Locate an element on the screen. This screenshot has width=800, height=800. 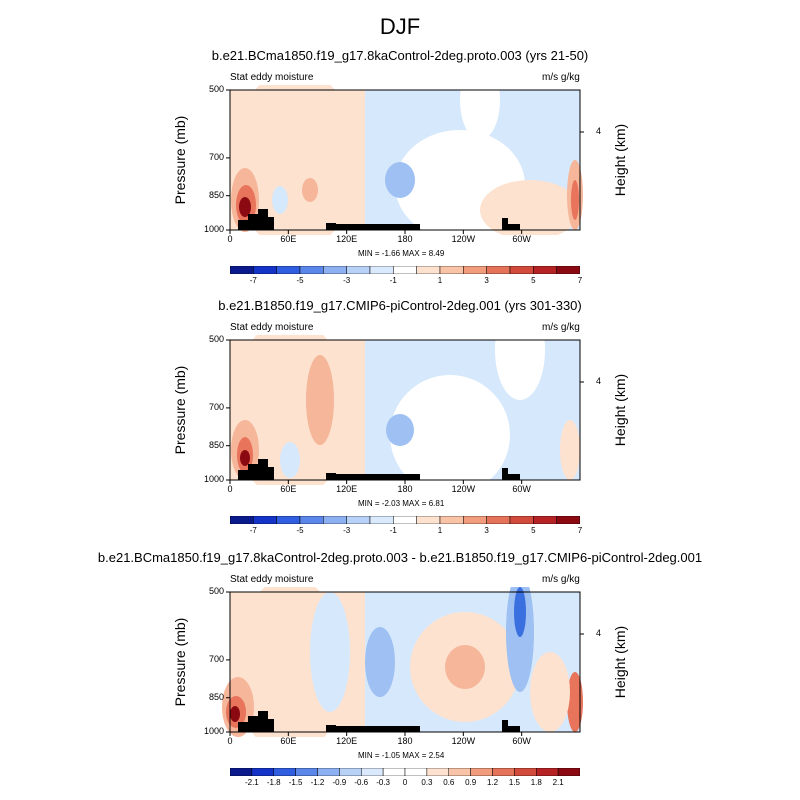
colorbar-label: -7 is located at coordinates (253, 280).